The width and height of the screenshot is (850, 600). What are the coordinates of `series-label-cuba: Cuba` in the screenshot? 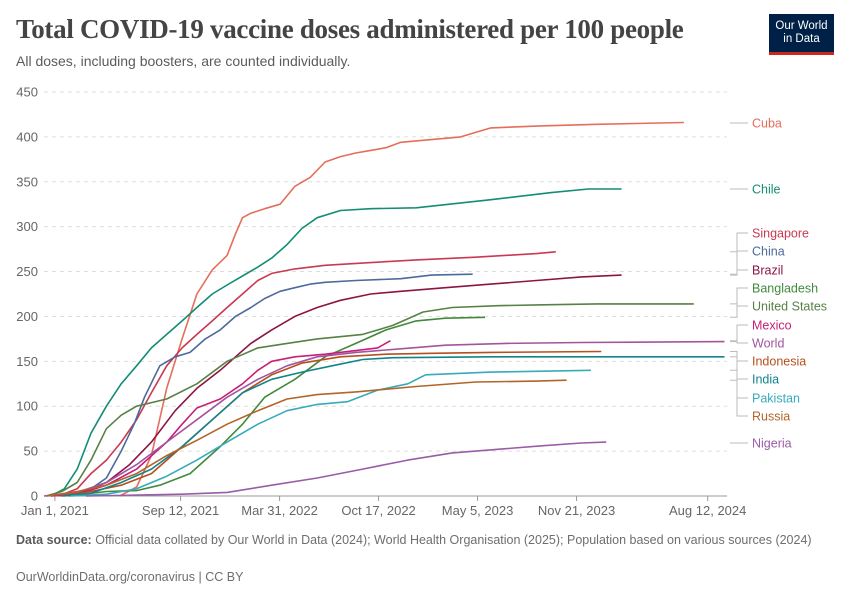 It's located at (767, 124).